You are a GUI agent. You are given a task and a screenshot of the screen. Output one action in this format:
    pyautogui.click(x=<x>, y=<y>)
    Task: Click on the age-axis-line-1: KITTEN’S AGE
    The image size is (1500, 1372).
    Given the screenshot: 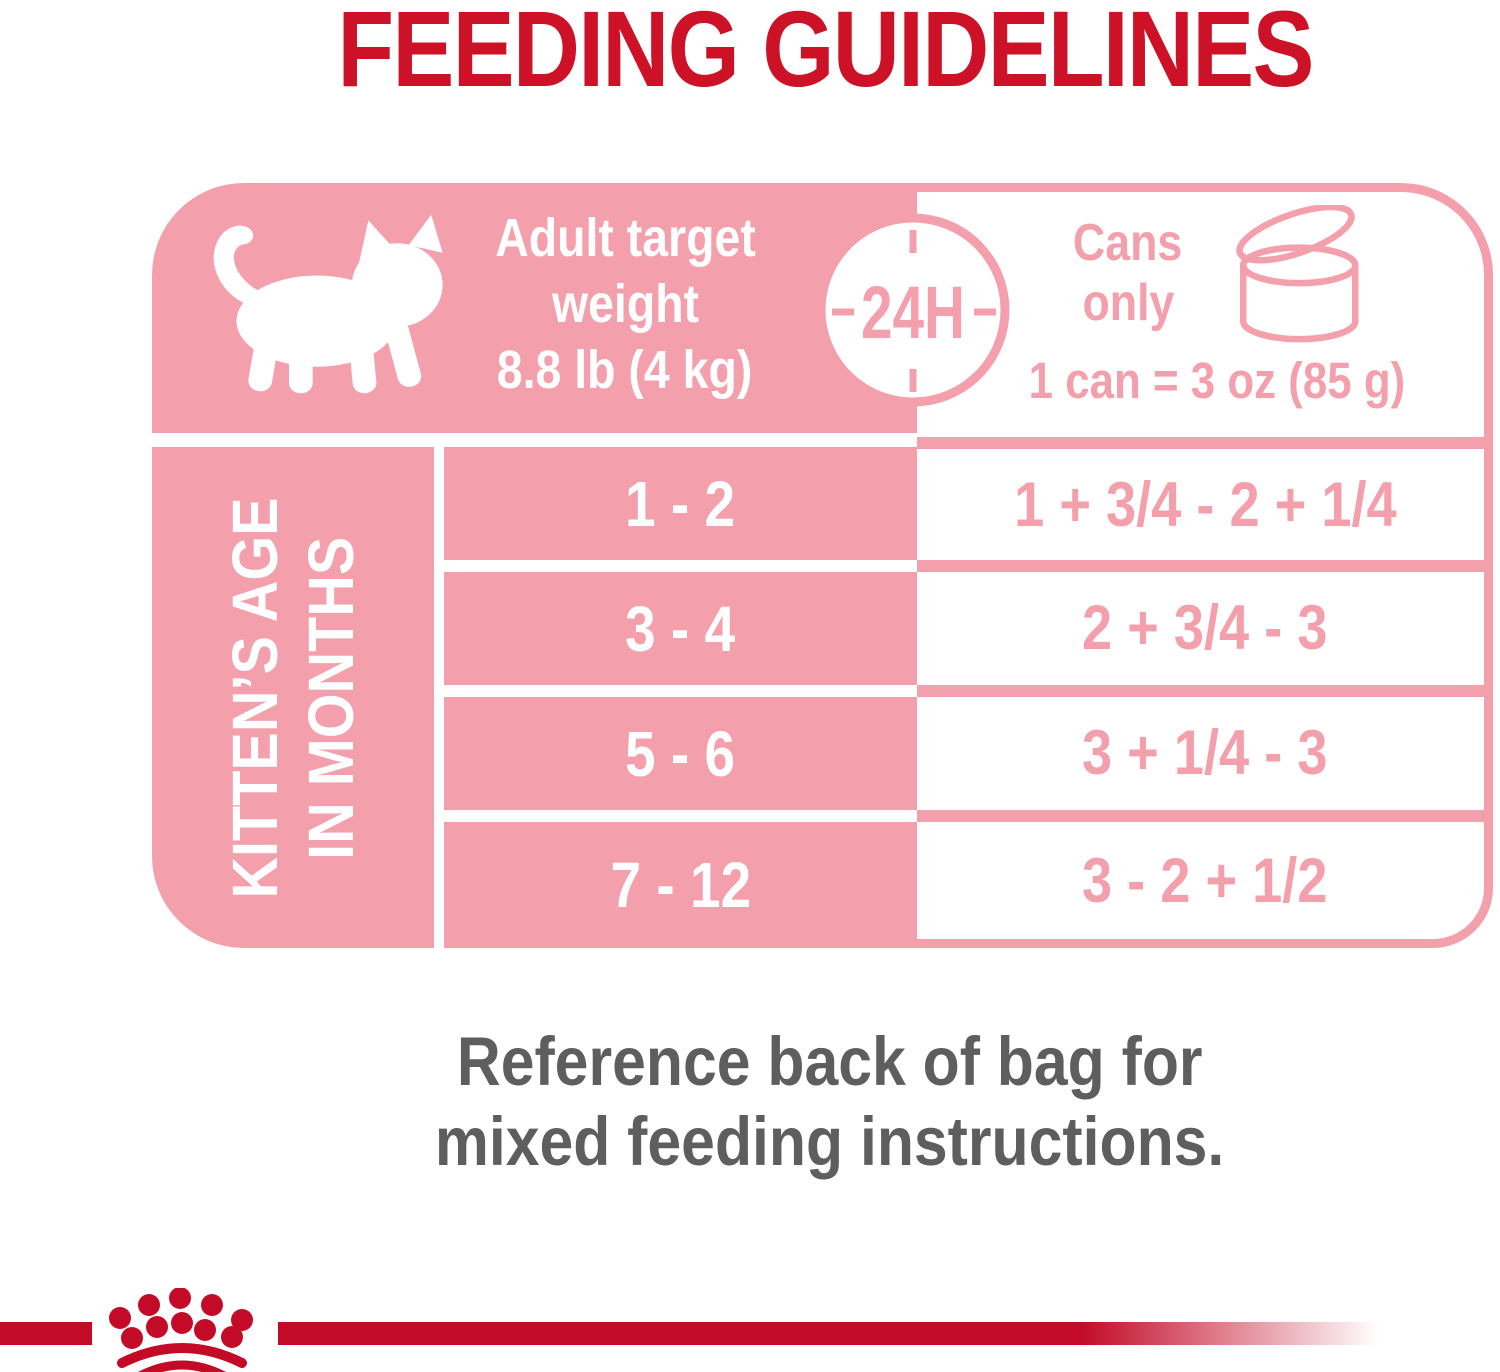 What is the action you would take?
    pyautogui.click(x=255, y=697)
    